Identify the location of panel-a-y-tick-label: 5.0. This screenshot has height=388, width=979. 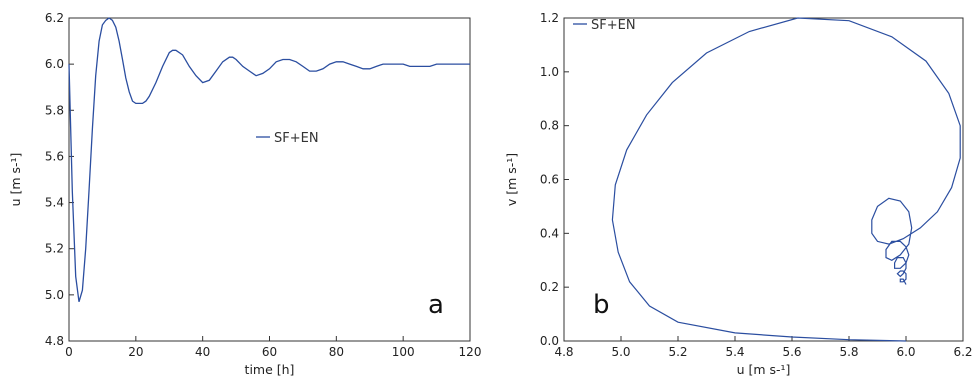
(54, 295).